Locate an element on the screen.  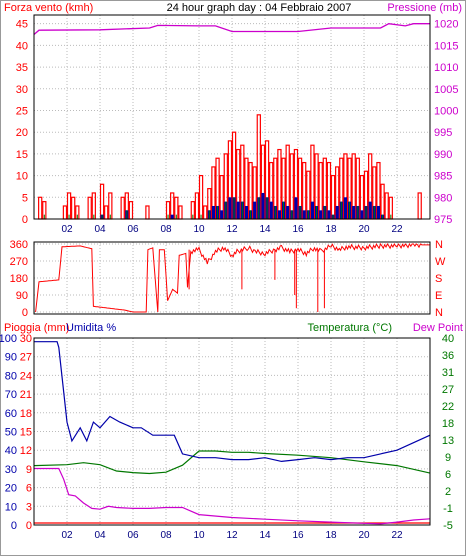
chart-title: 24 hour graph day : 04 Febbraio 2007 is located at coordinates (259, 8).